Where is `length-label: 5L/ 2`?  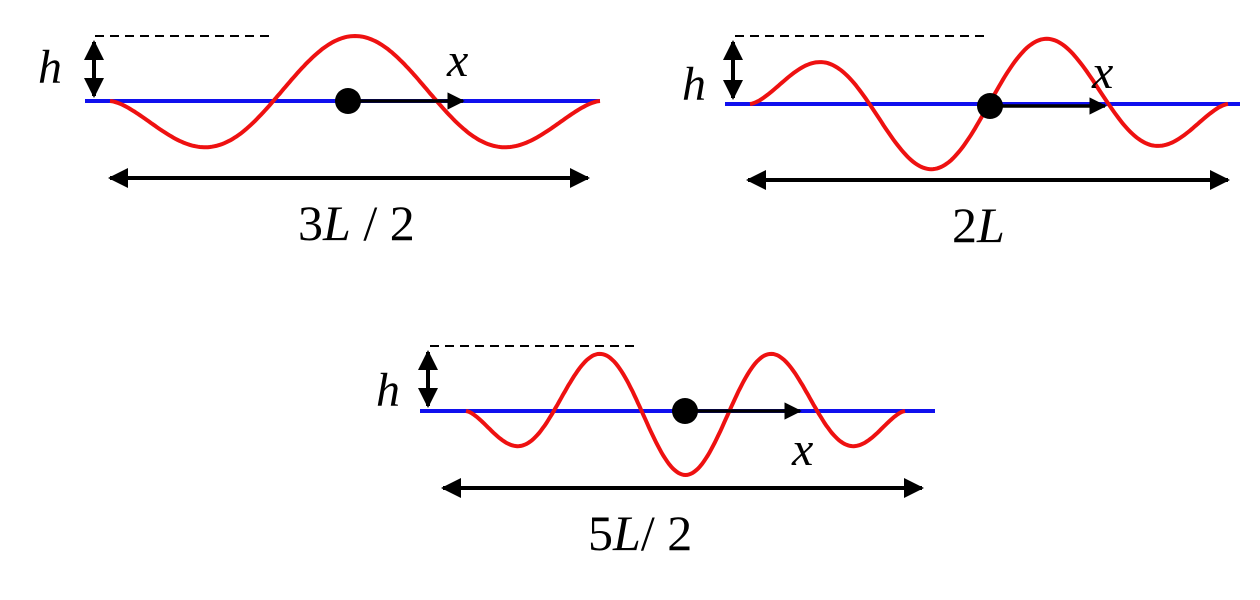 length-label: 5L/ 2 is located at coordinates (640, 533).